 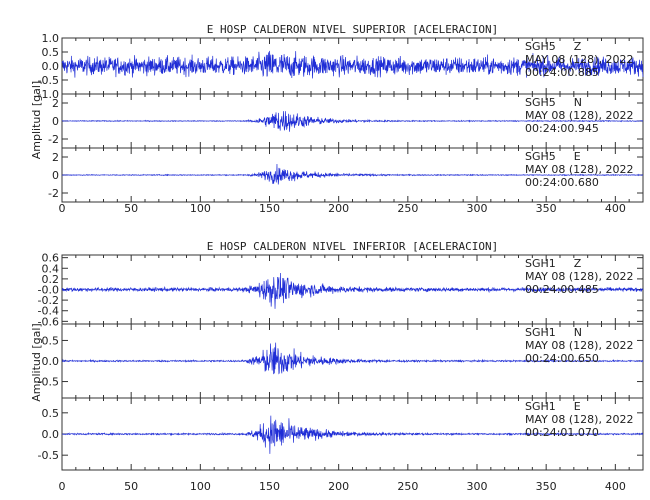 What do you see at coordinates (553, 263) in the screenshot?
I see `trace-station-label: SGH1 Z` at bounding box center [553, 263].